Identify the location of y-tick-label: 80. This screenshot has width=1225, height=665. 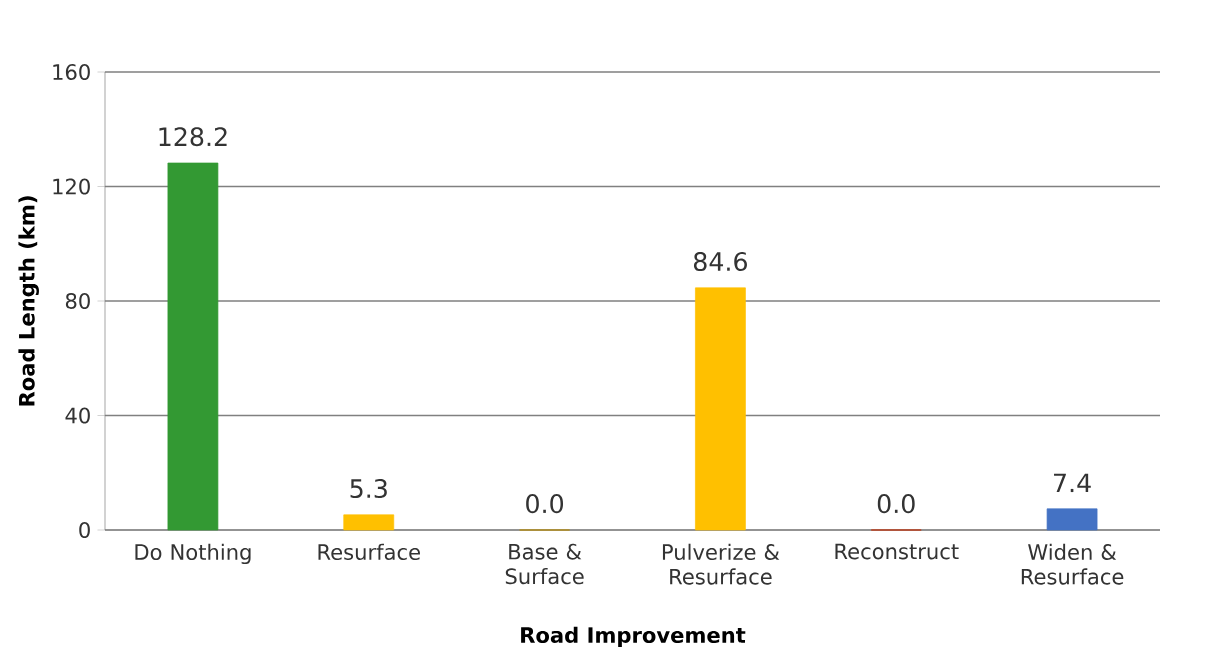
(77, 301).